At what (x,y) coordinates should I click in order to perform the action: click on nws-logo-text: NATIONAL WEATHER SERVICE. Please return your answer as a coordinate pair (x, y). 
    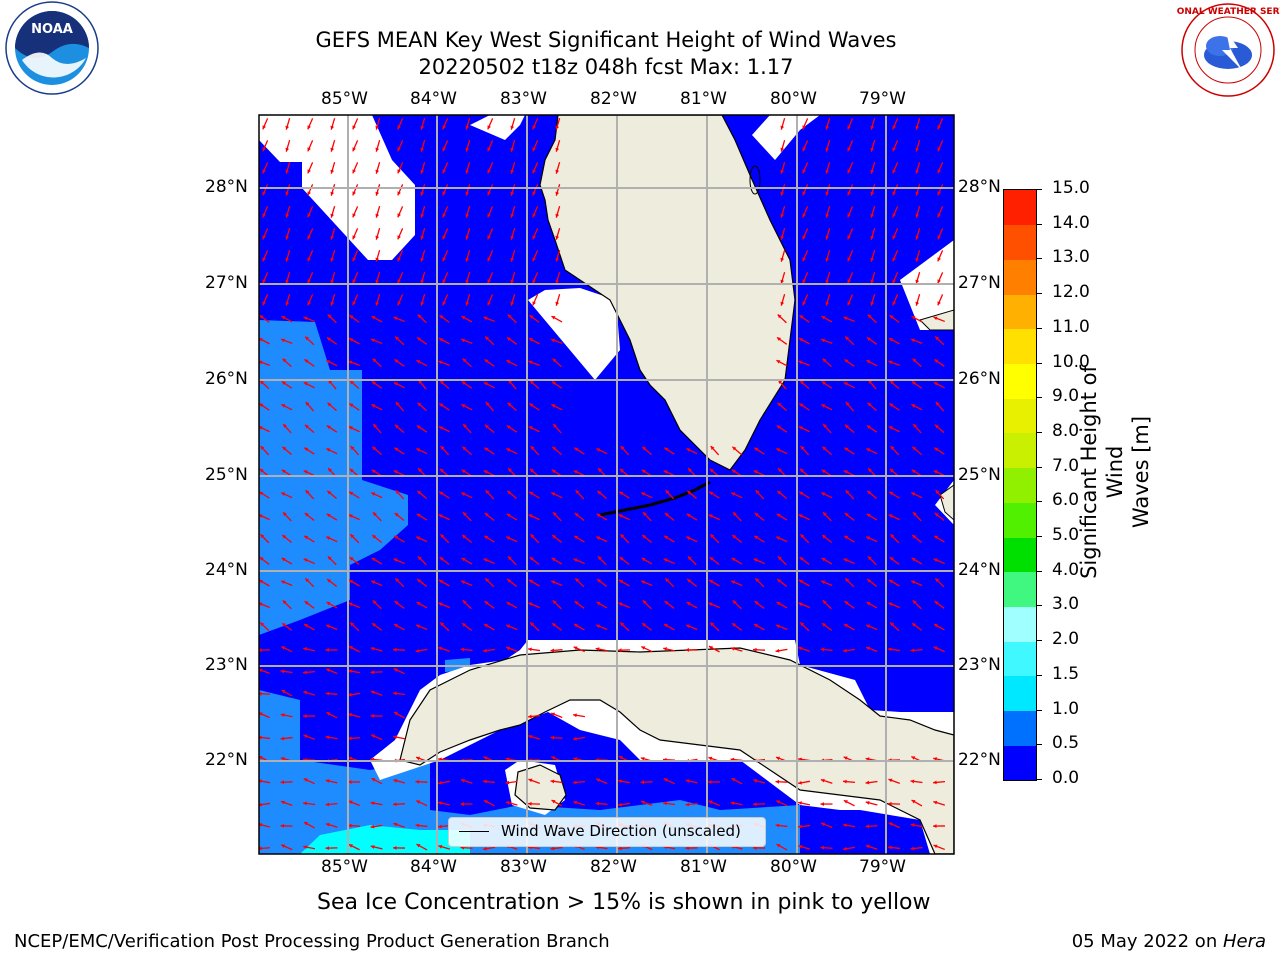
    Looking at the image, I should click on (1228, 12).